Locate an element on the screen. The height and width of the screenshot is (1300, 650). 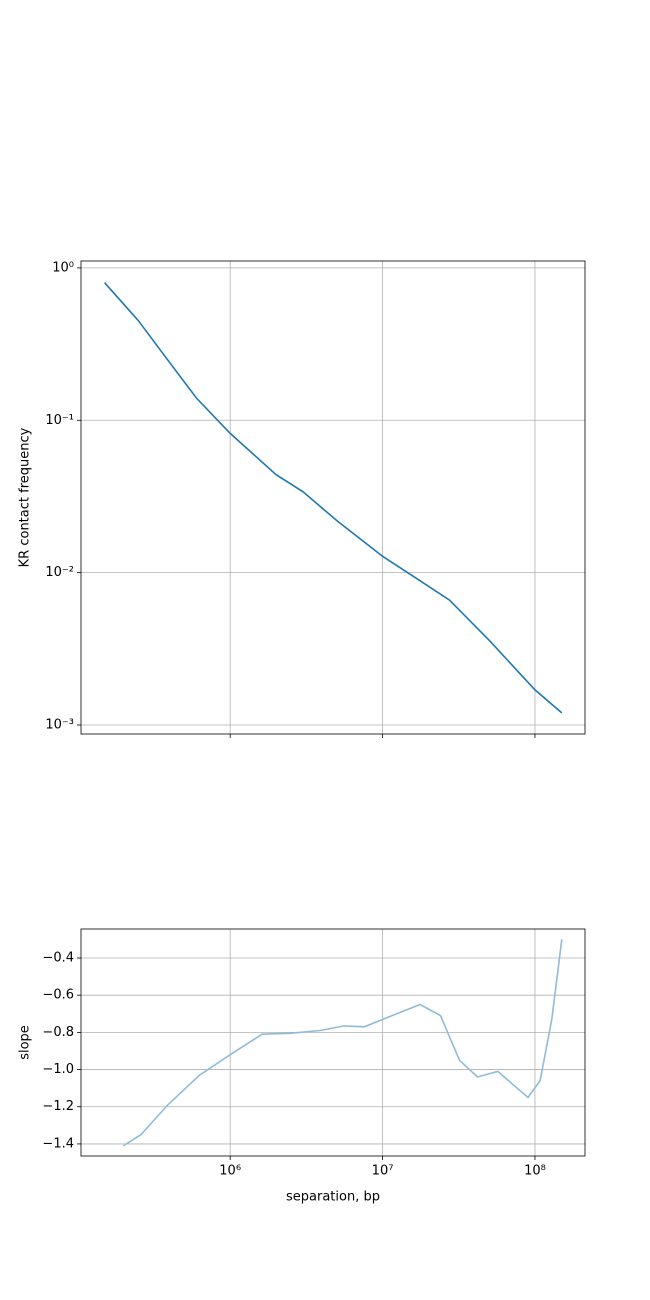
y-tick-label: −1.2 is located at coordinates (58, 1106).